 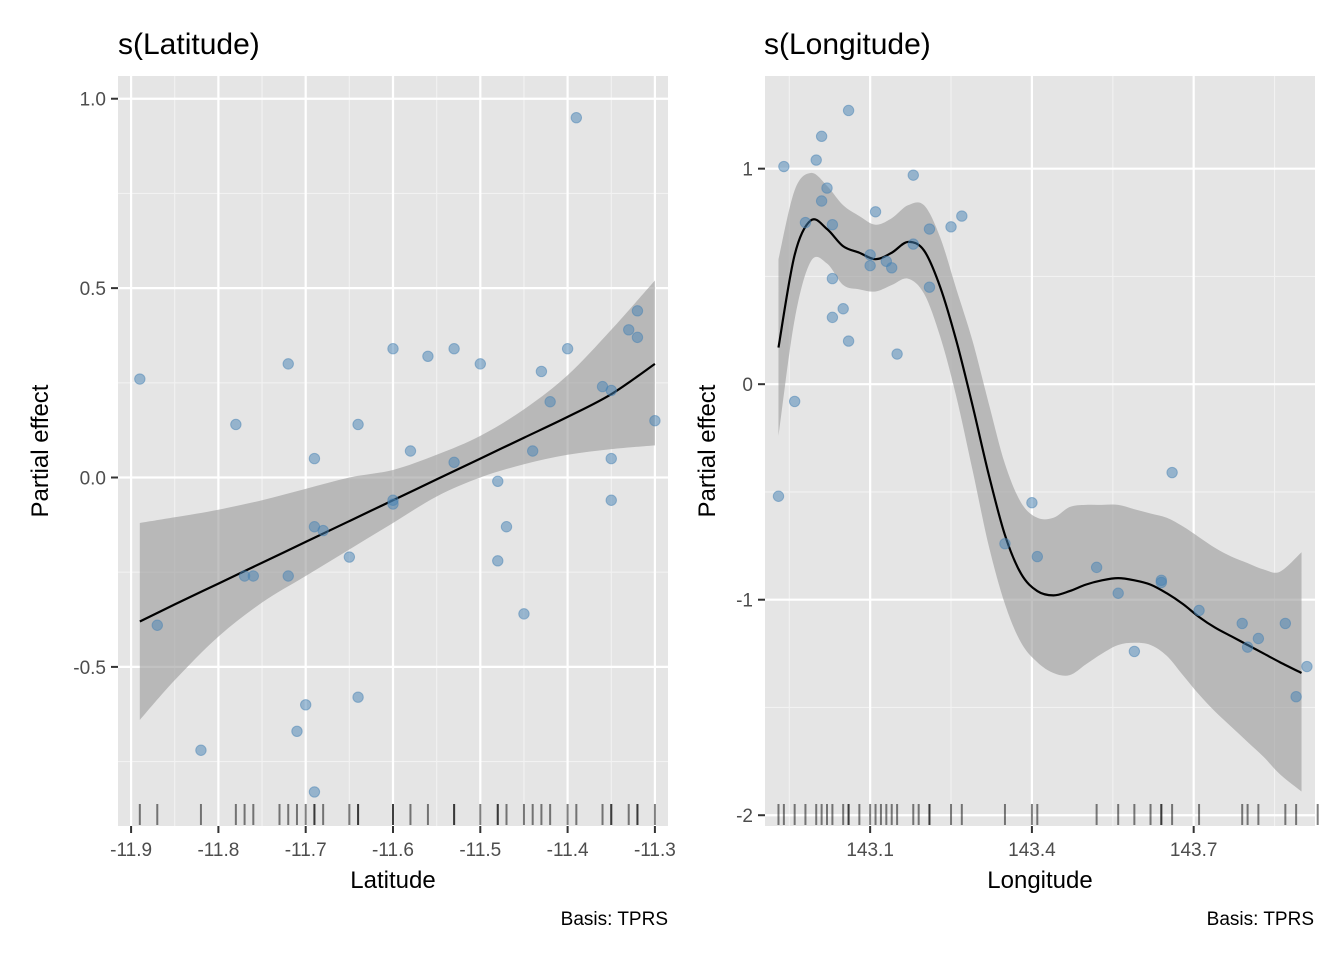 What do you see at coordinates (1194, 850) in the screenshot?
I see `x-tick-label: 143.7` at bounding box center [1194, 850].